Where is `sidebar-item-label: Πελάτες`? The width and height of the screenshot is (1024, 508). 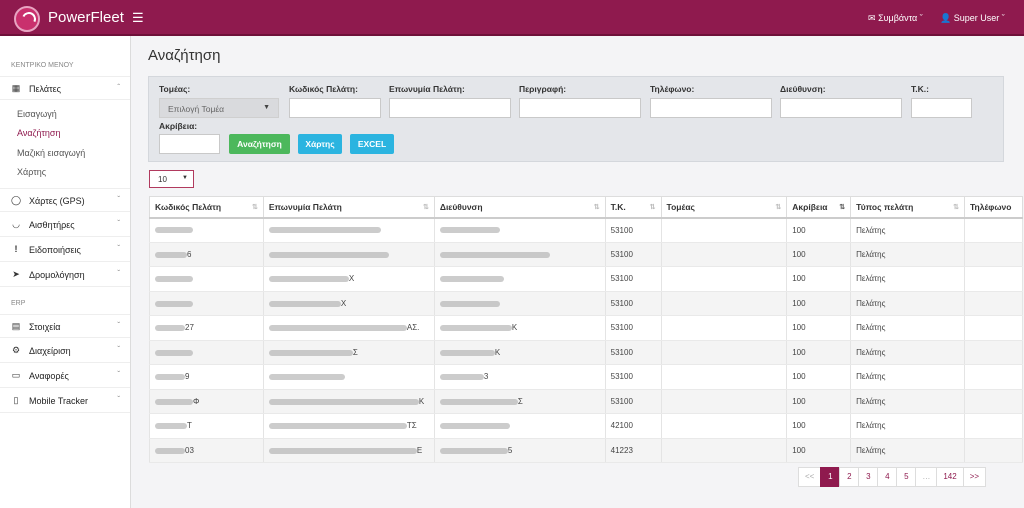
sidebar-item-label: Πελάτες is located at coordinates (45, 89).